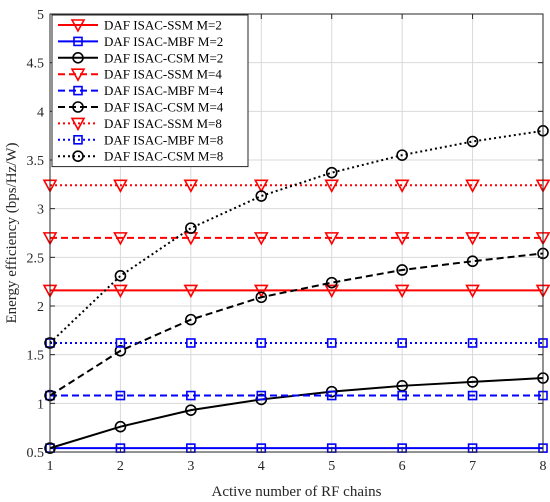  I want to click on y-tick-label: 4.5, so click(36, 64).